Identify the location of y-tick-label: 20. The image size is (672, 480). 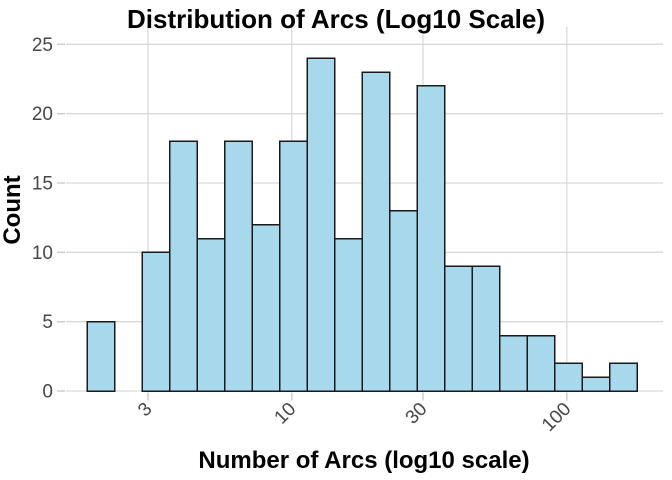
(42, 114).